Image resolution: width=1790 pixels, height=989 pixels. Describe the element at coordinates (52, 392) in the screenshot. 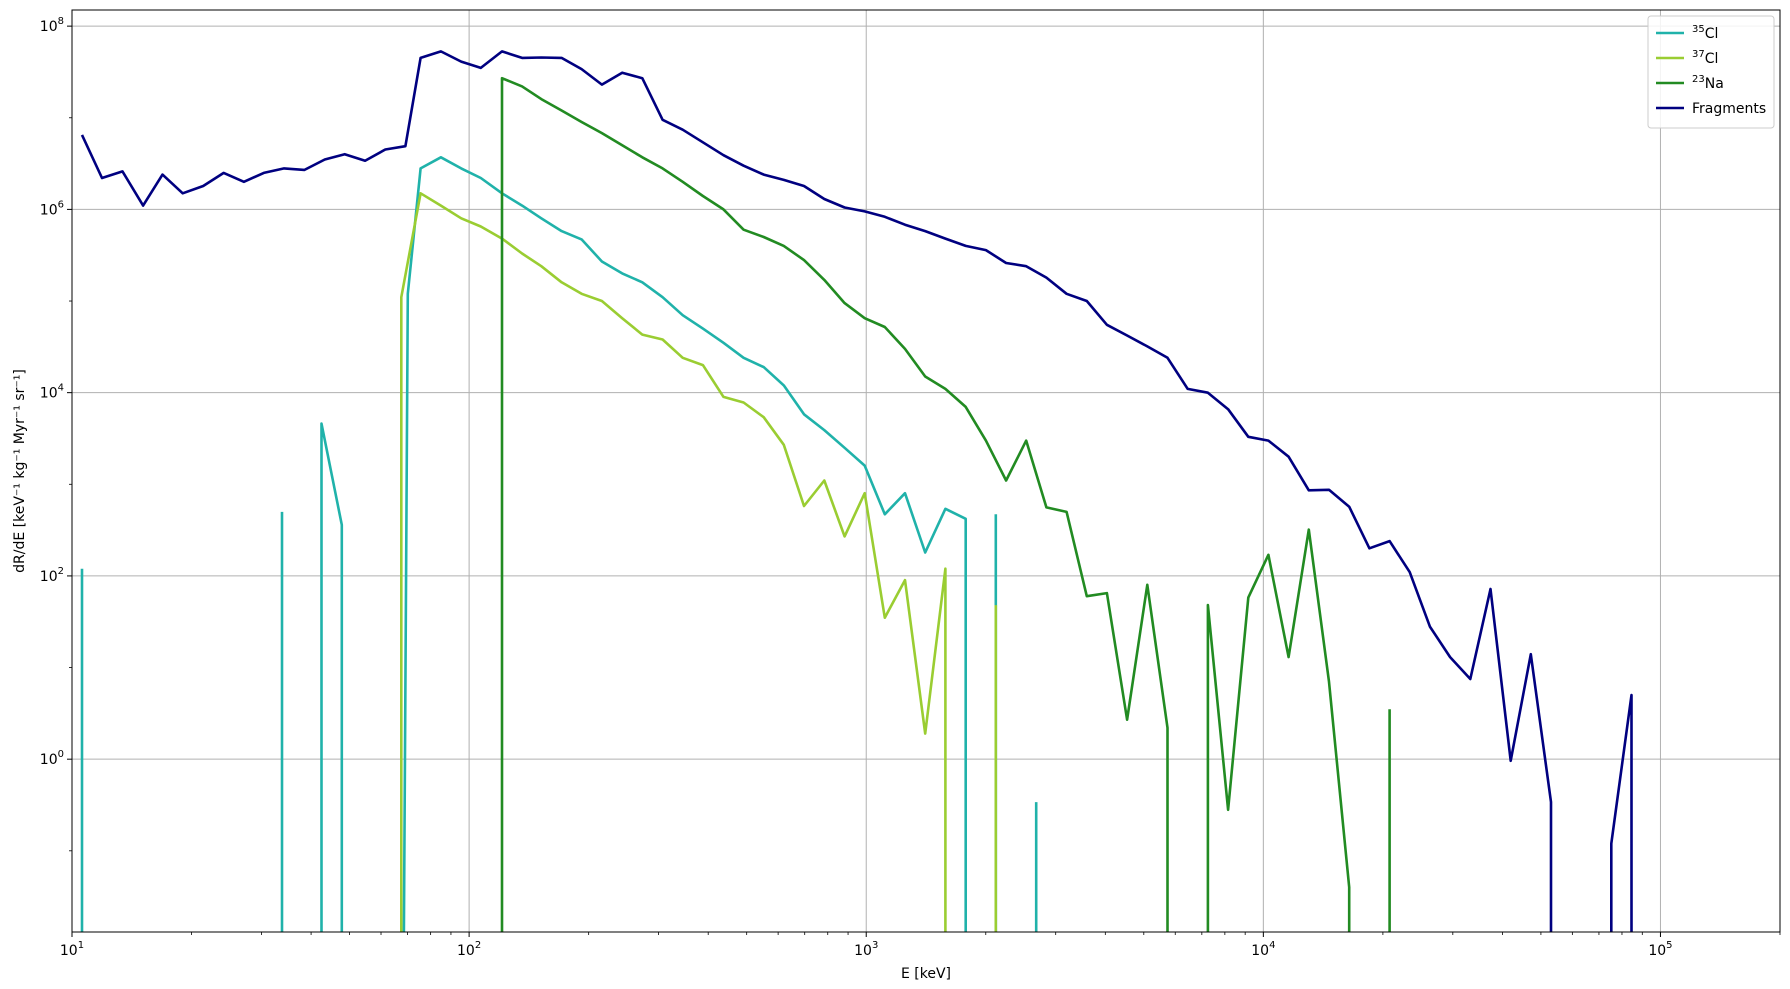

I see `y-tick-label: 10⁴` at that location.